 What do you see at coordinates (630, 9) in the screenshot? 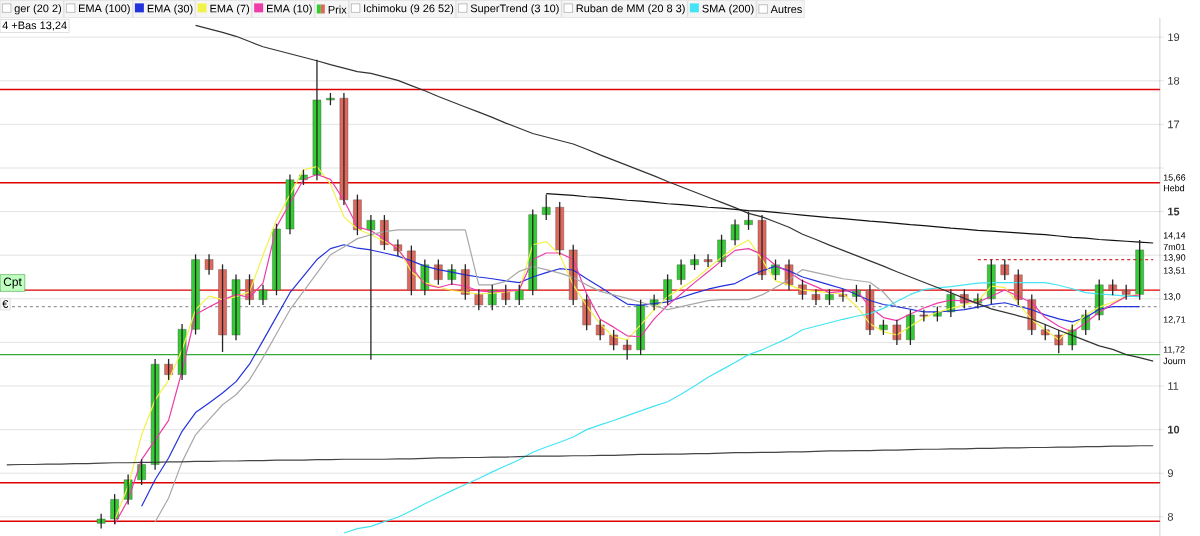
I see `text: Ruban de MM (20 8 3)` at bounding box center [630, 9].